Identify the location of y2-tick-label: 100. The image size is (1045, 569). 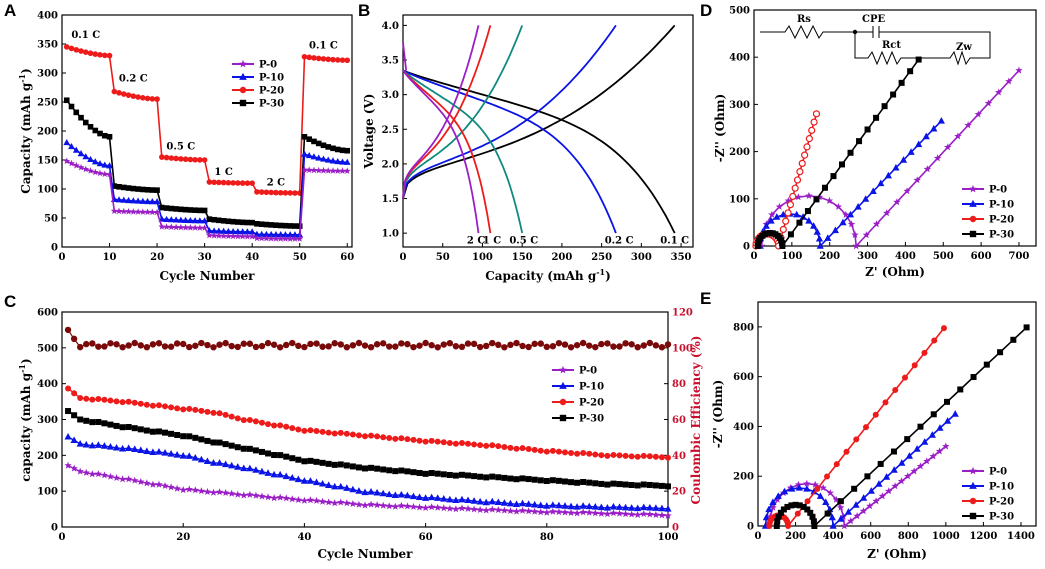
(682, 348).